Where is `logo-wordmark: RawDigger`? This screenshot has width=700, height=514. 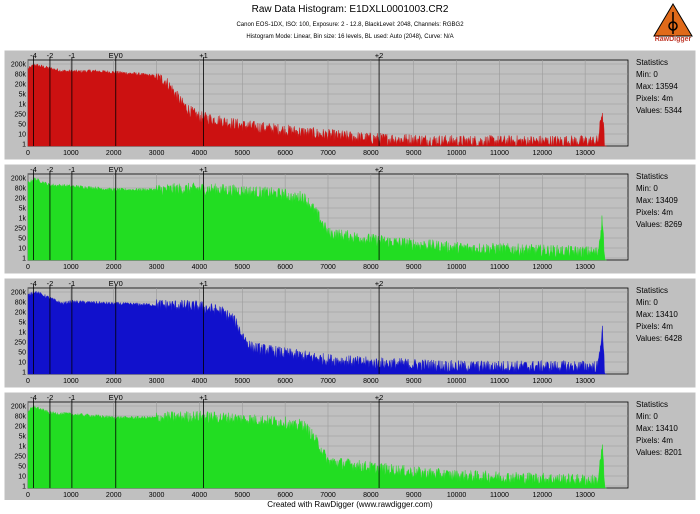
logo-wordmark: RawDigger is located at coordinates (673, 39).